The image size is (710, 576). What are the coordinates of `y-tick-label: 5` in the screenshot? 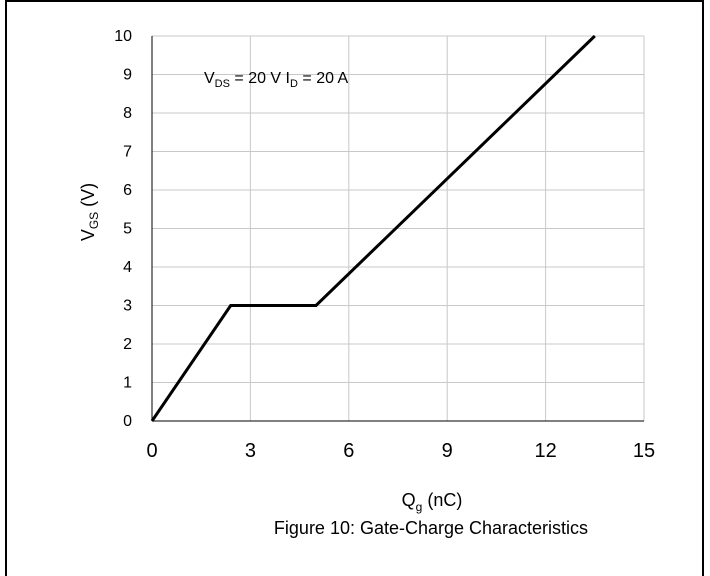 It's located at (127, 229).